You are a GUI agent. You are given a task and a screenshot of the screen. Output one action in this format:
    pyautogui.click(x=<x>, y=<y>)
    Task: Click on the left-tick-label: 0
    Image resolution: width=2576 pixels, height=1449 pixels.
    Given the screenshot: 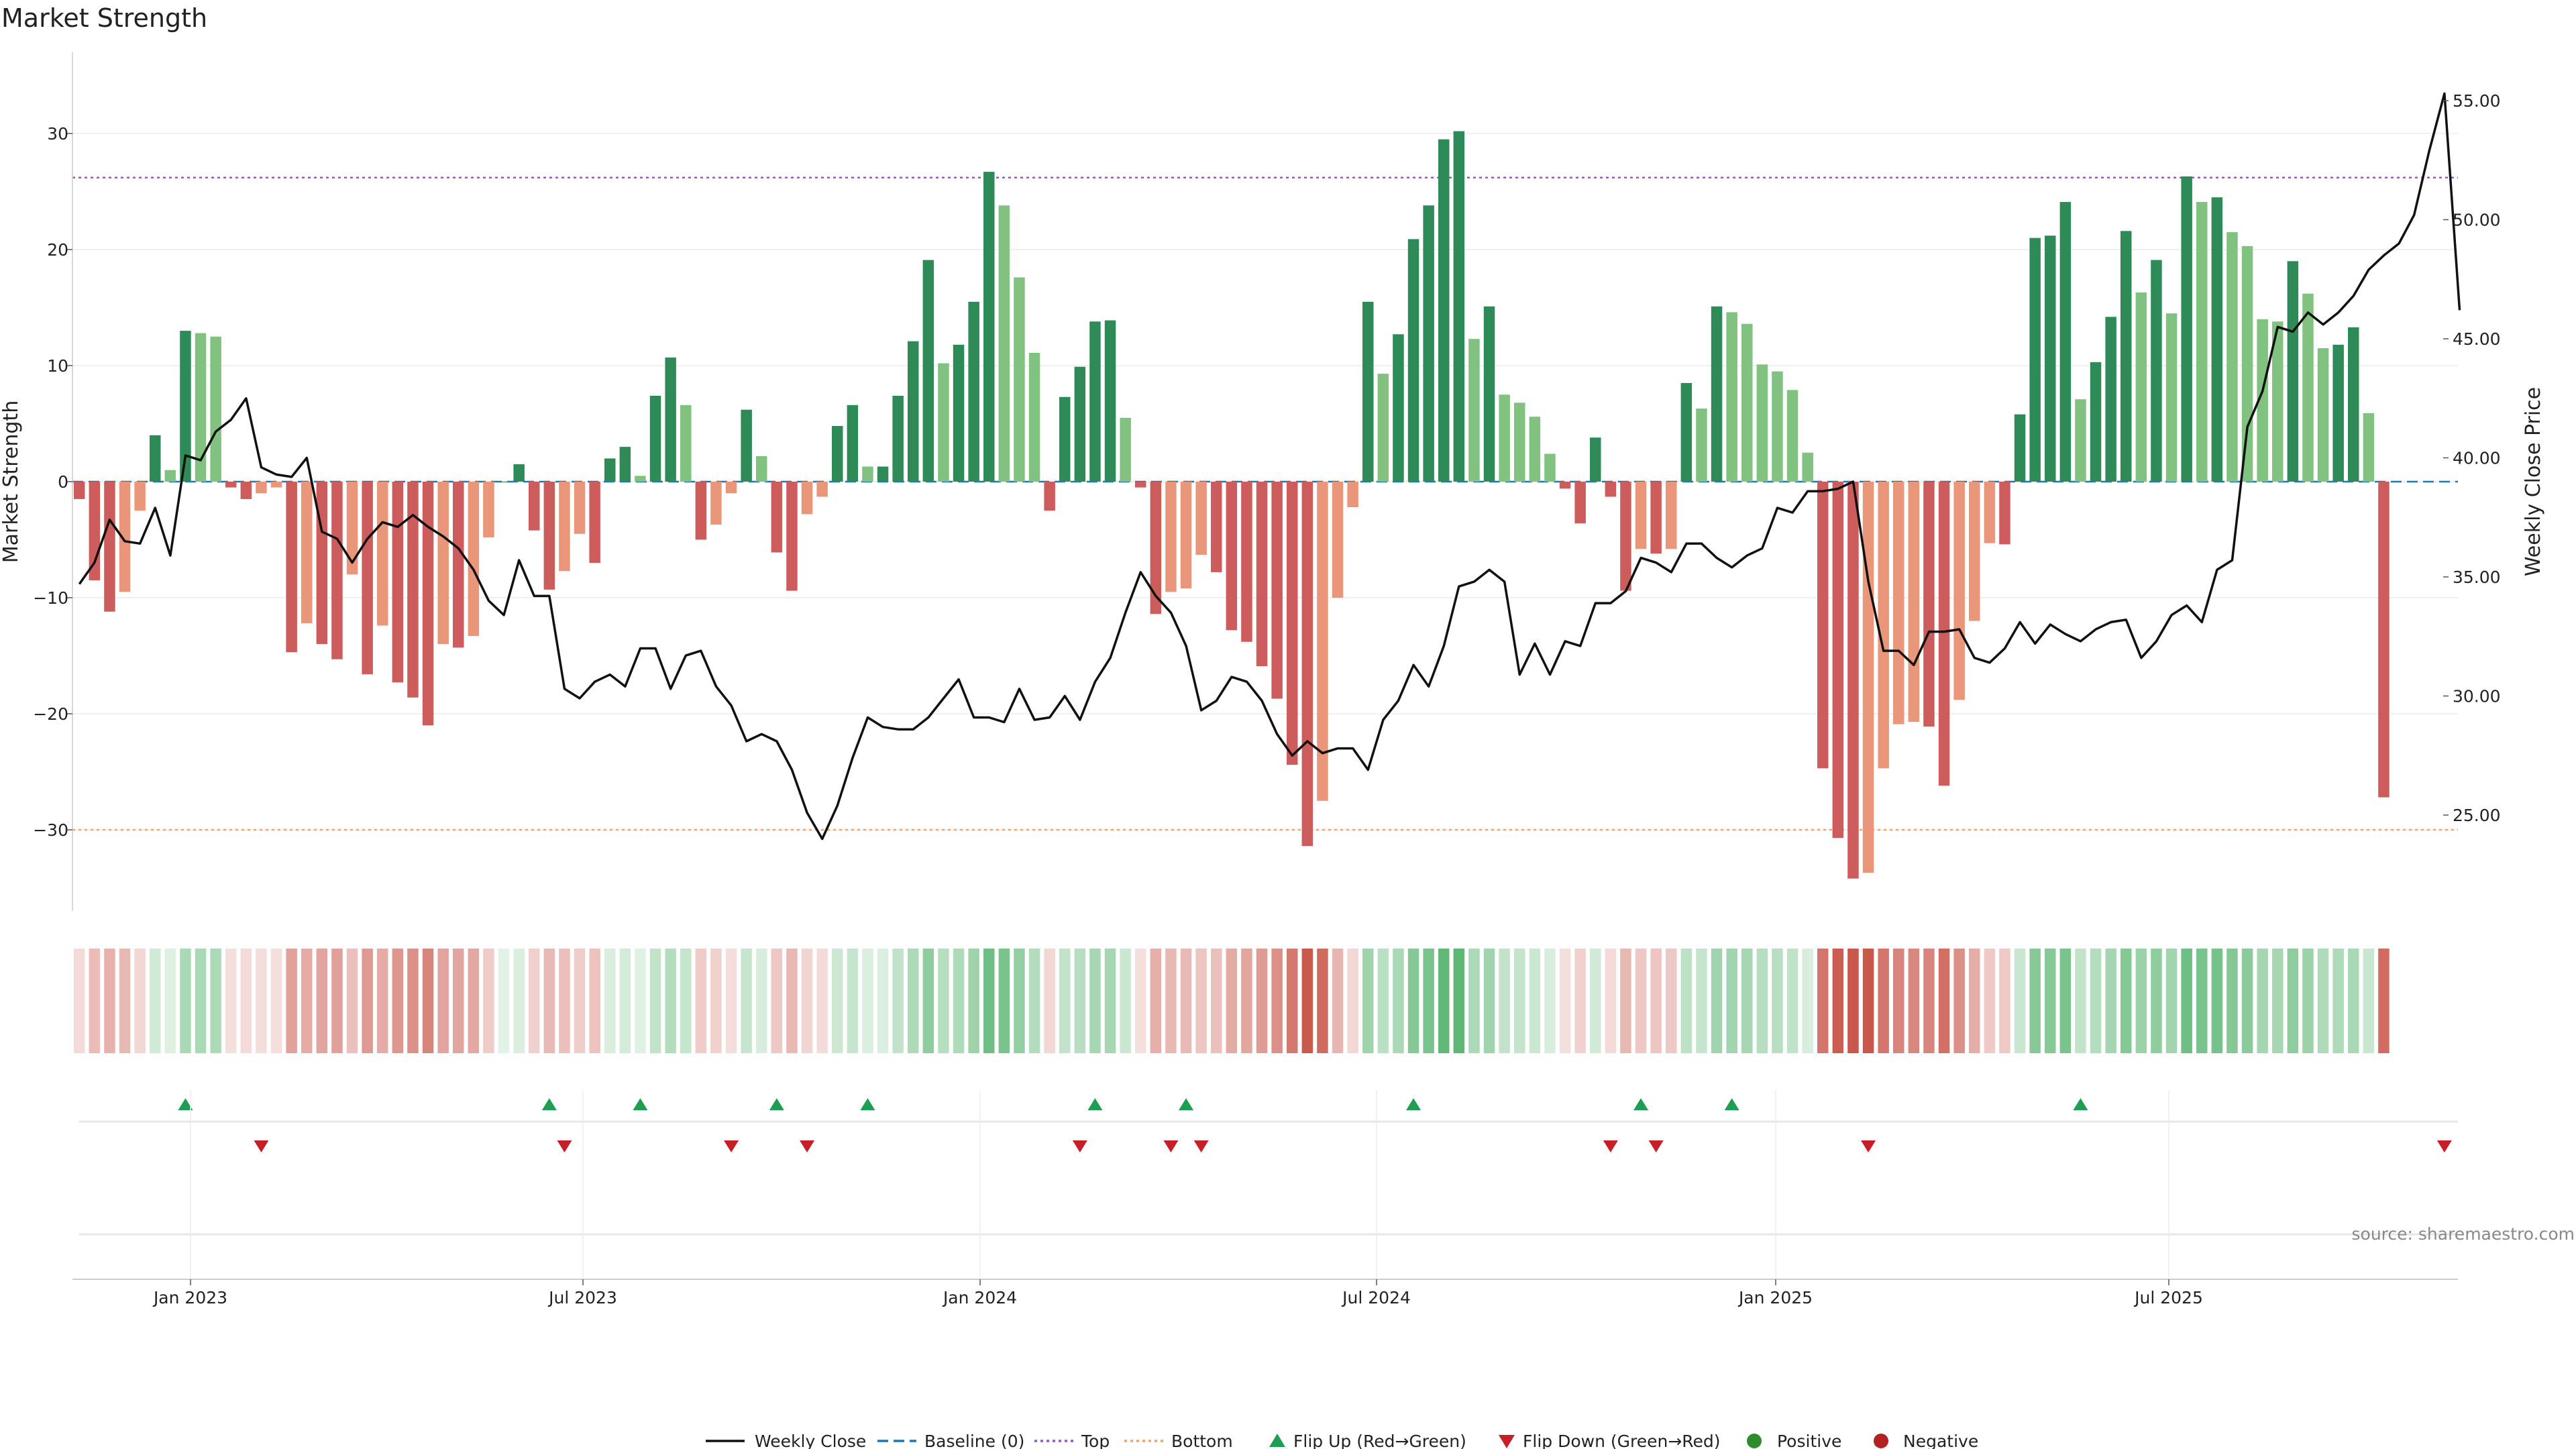 What is the action you would take?
    pyautogui.click(x=63, y=482)
    